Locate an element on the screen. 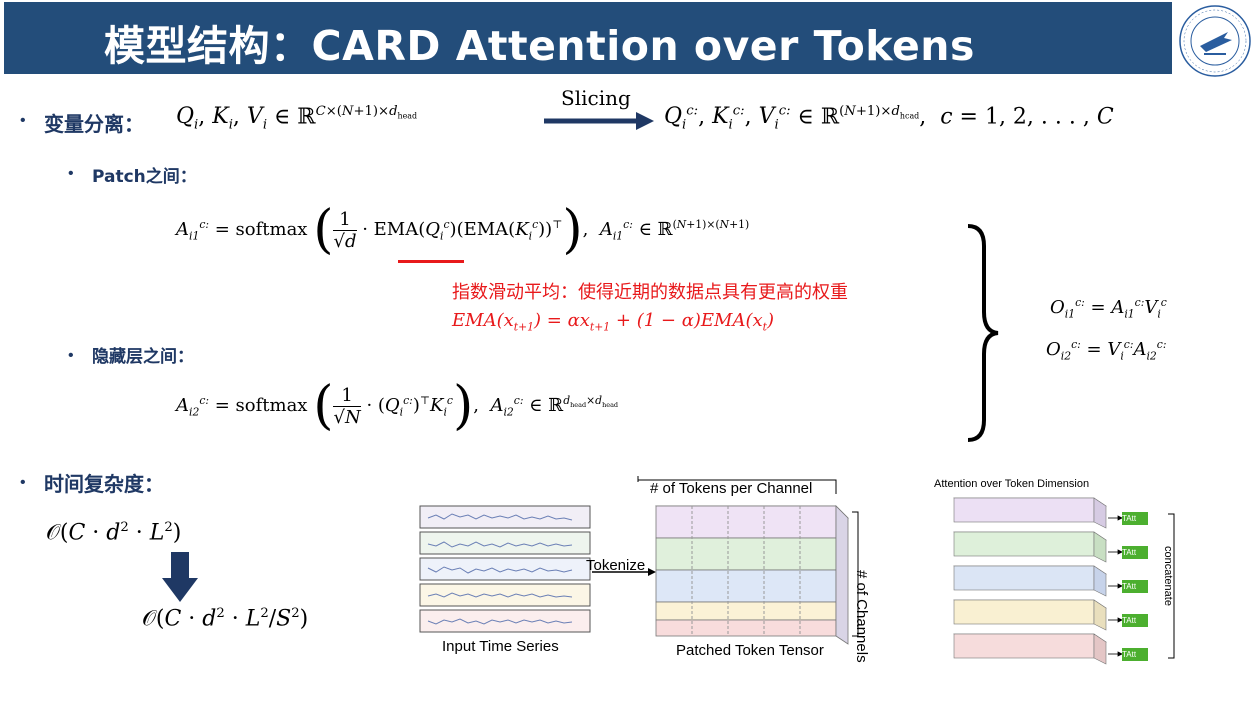 The width and height of the screenshot is (1259, 710). formula-qkv-input: Qi, Ki, Vi ∈ ℝC×(N+1)×dhead is located at coordinates (297, 118).